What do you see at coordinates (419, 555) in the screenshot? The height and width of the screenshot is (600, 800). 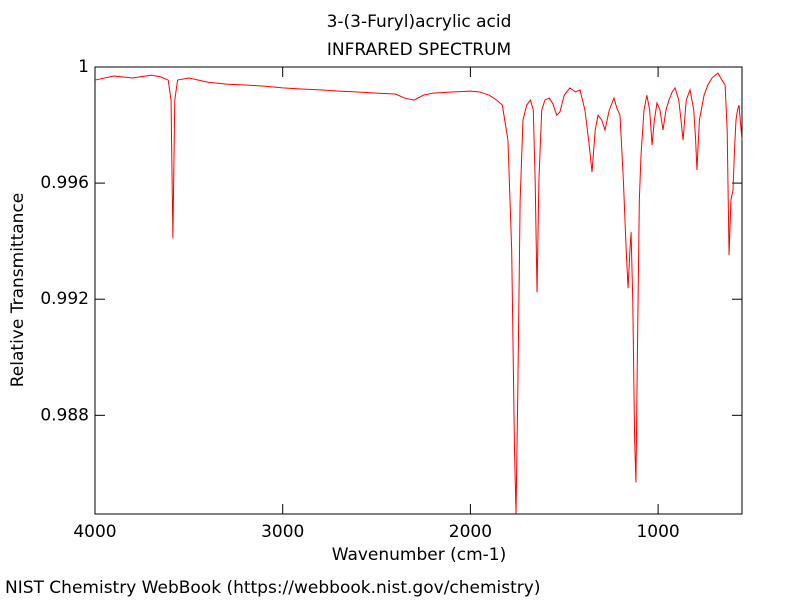 I see `x-axis-label: Wavenumber (cm-1)` at bounding box center [419, 555].